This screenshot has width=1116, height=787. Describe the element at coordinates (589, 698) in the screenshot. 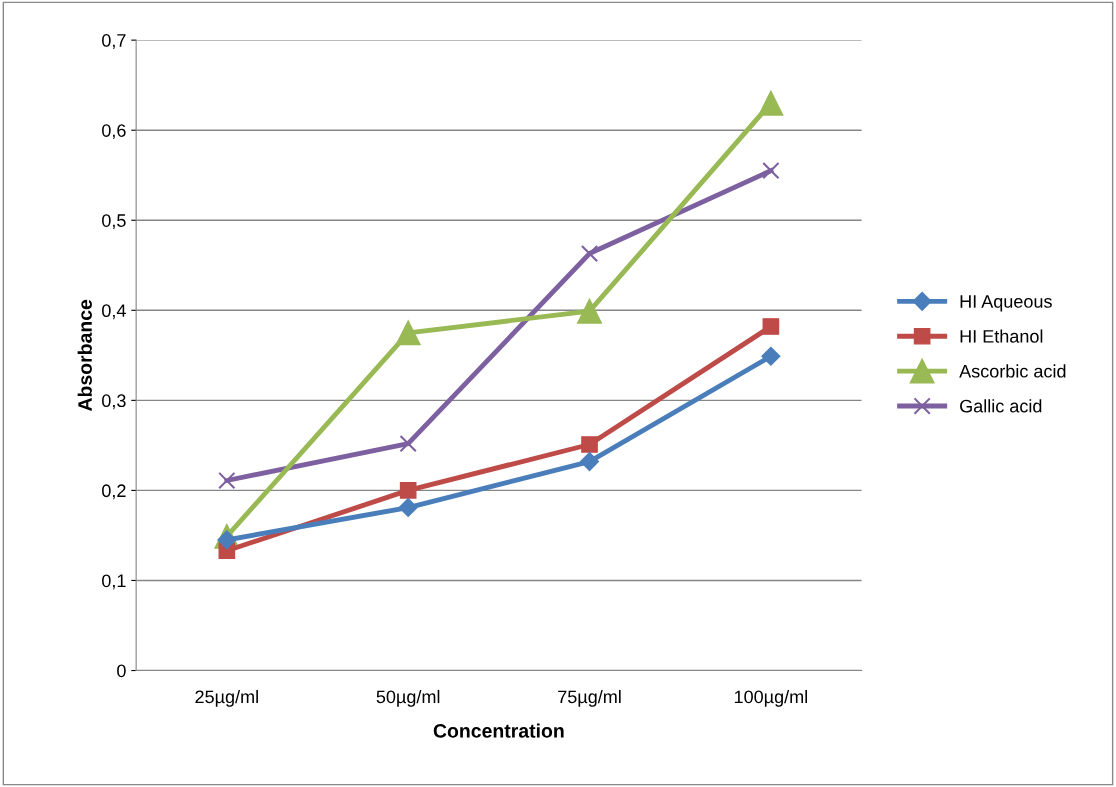

I see `x-tick-label: 75µg/ml` at that location.